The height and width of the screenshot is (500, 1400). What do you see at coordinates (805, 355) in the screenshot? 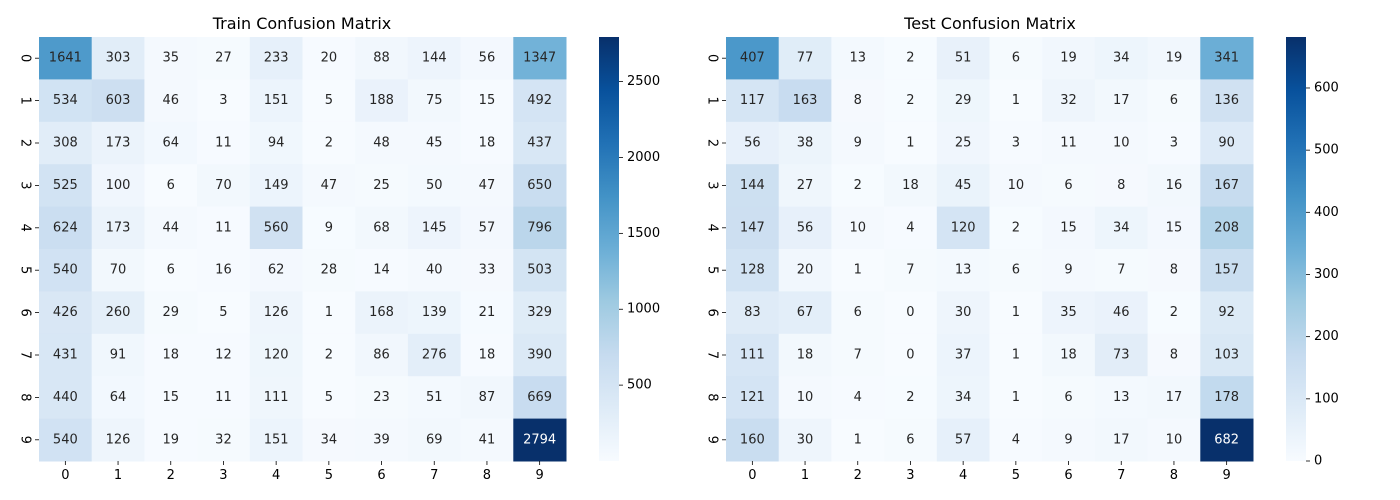
I see `test-cell-r7-c1` at bounding box center [805, 355].